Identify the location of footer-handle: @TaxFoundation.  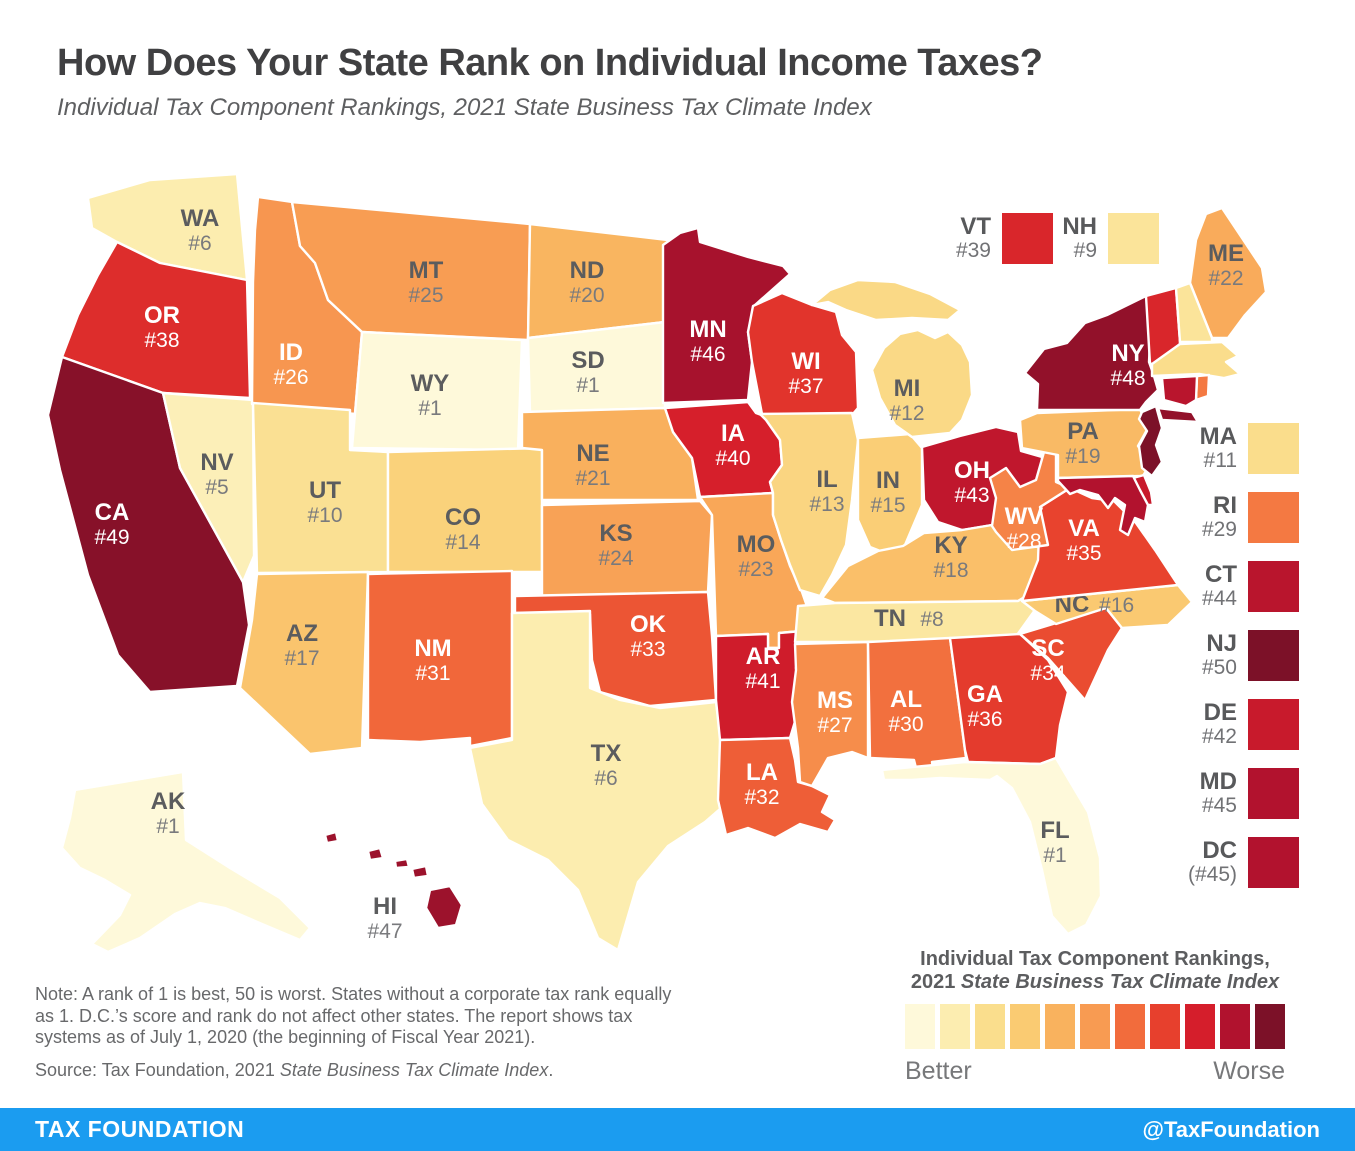
(1231, 1129).